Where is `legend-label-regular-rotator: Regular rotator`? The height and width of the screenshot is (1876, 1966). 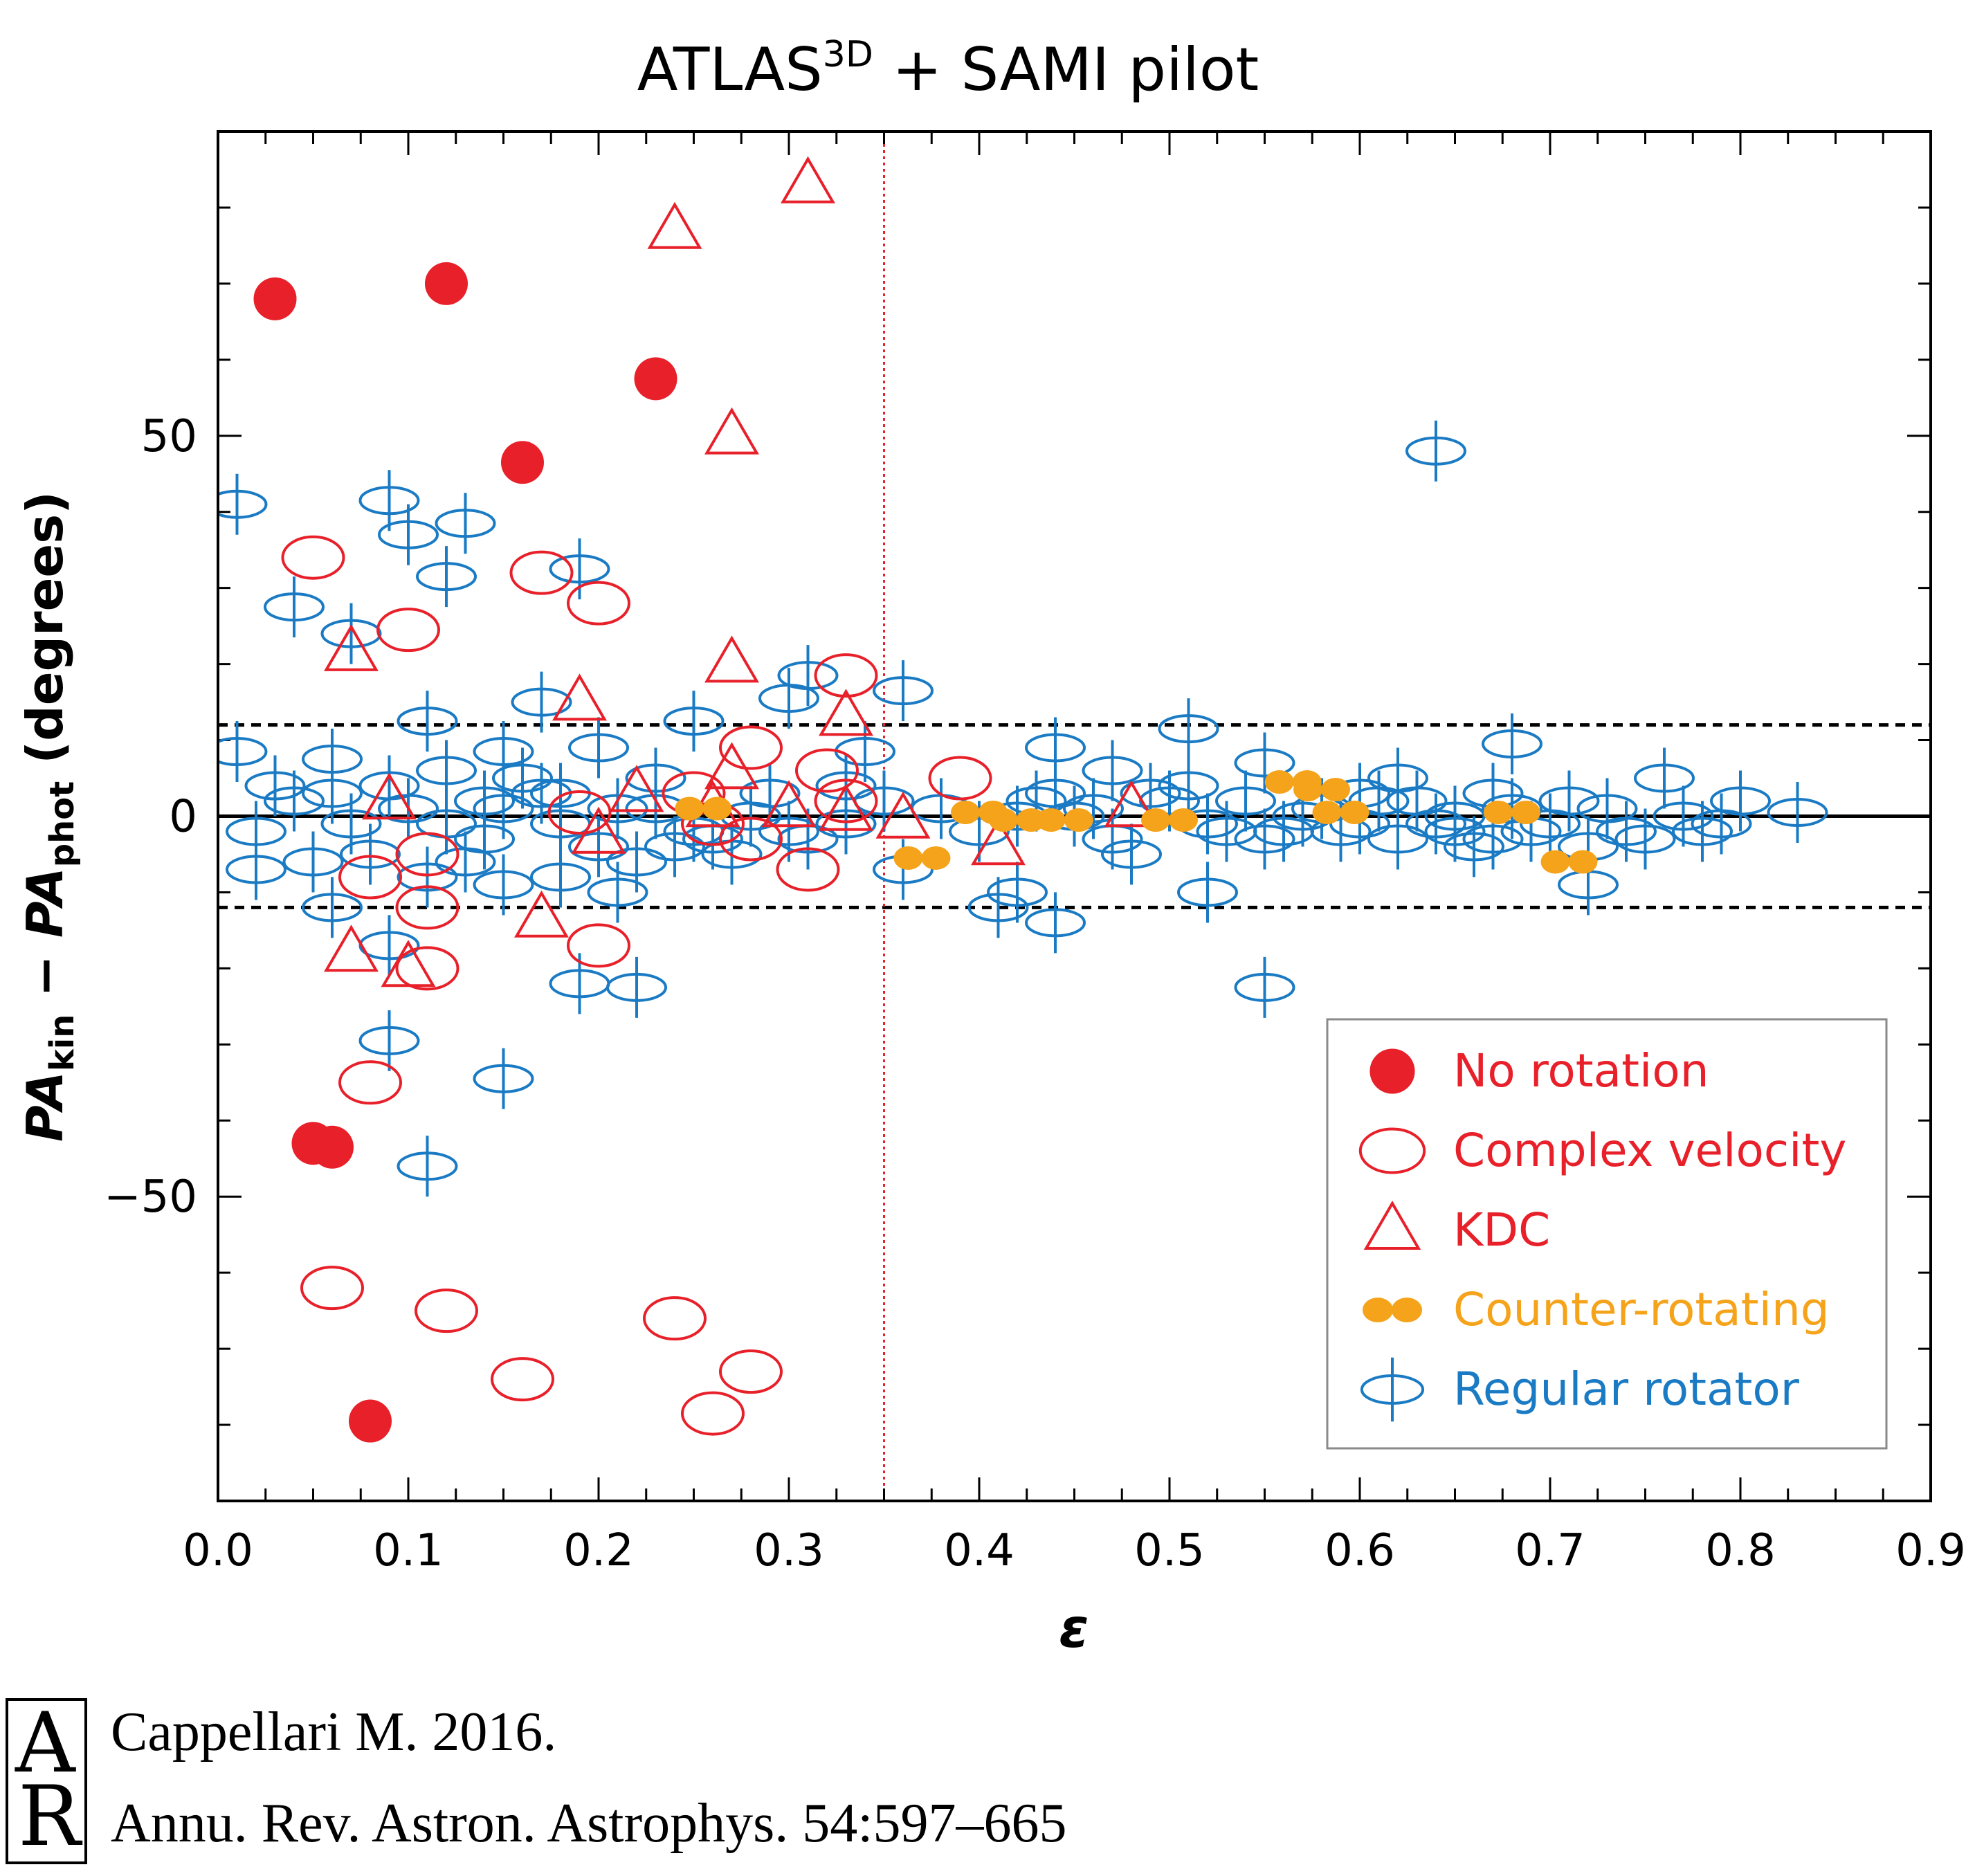 legend-label-regular-rotator: Regular rotator is located at coordinates (1626, 1389).